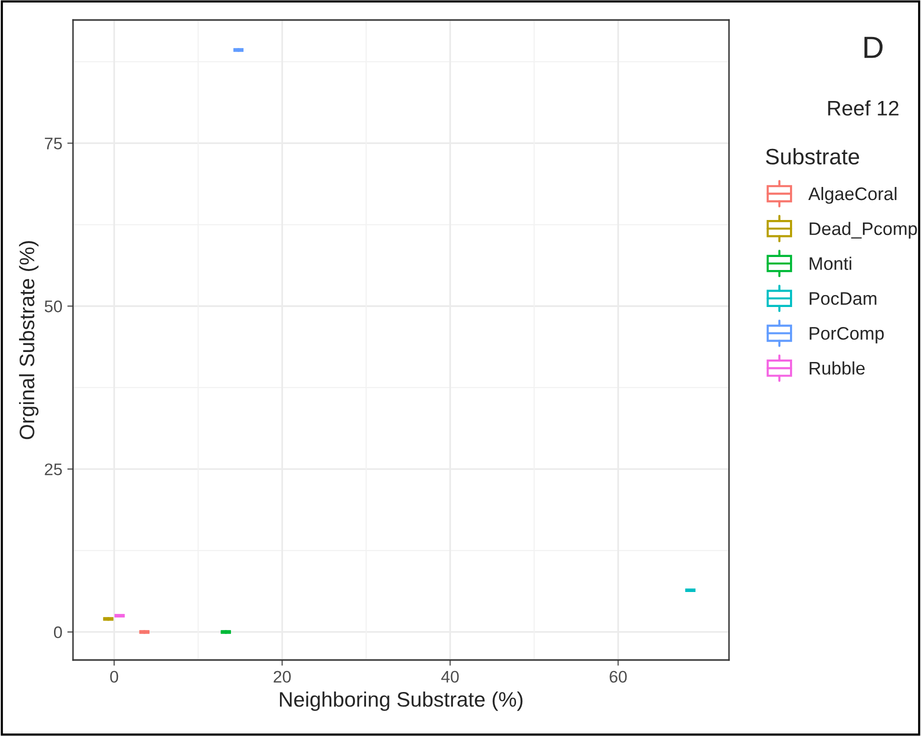 This screenshot has width=921, height=736. I want to click on y-tick-label: 50, so click(53, 306).